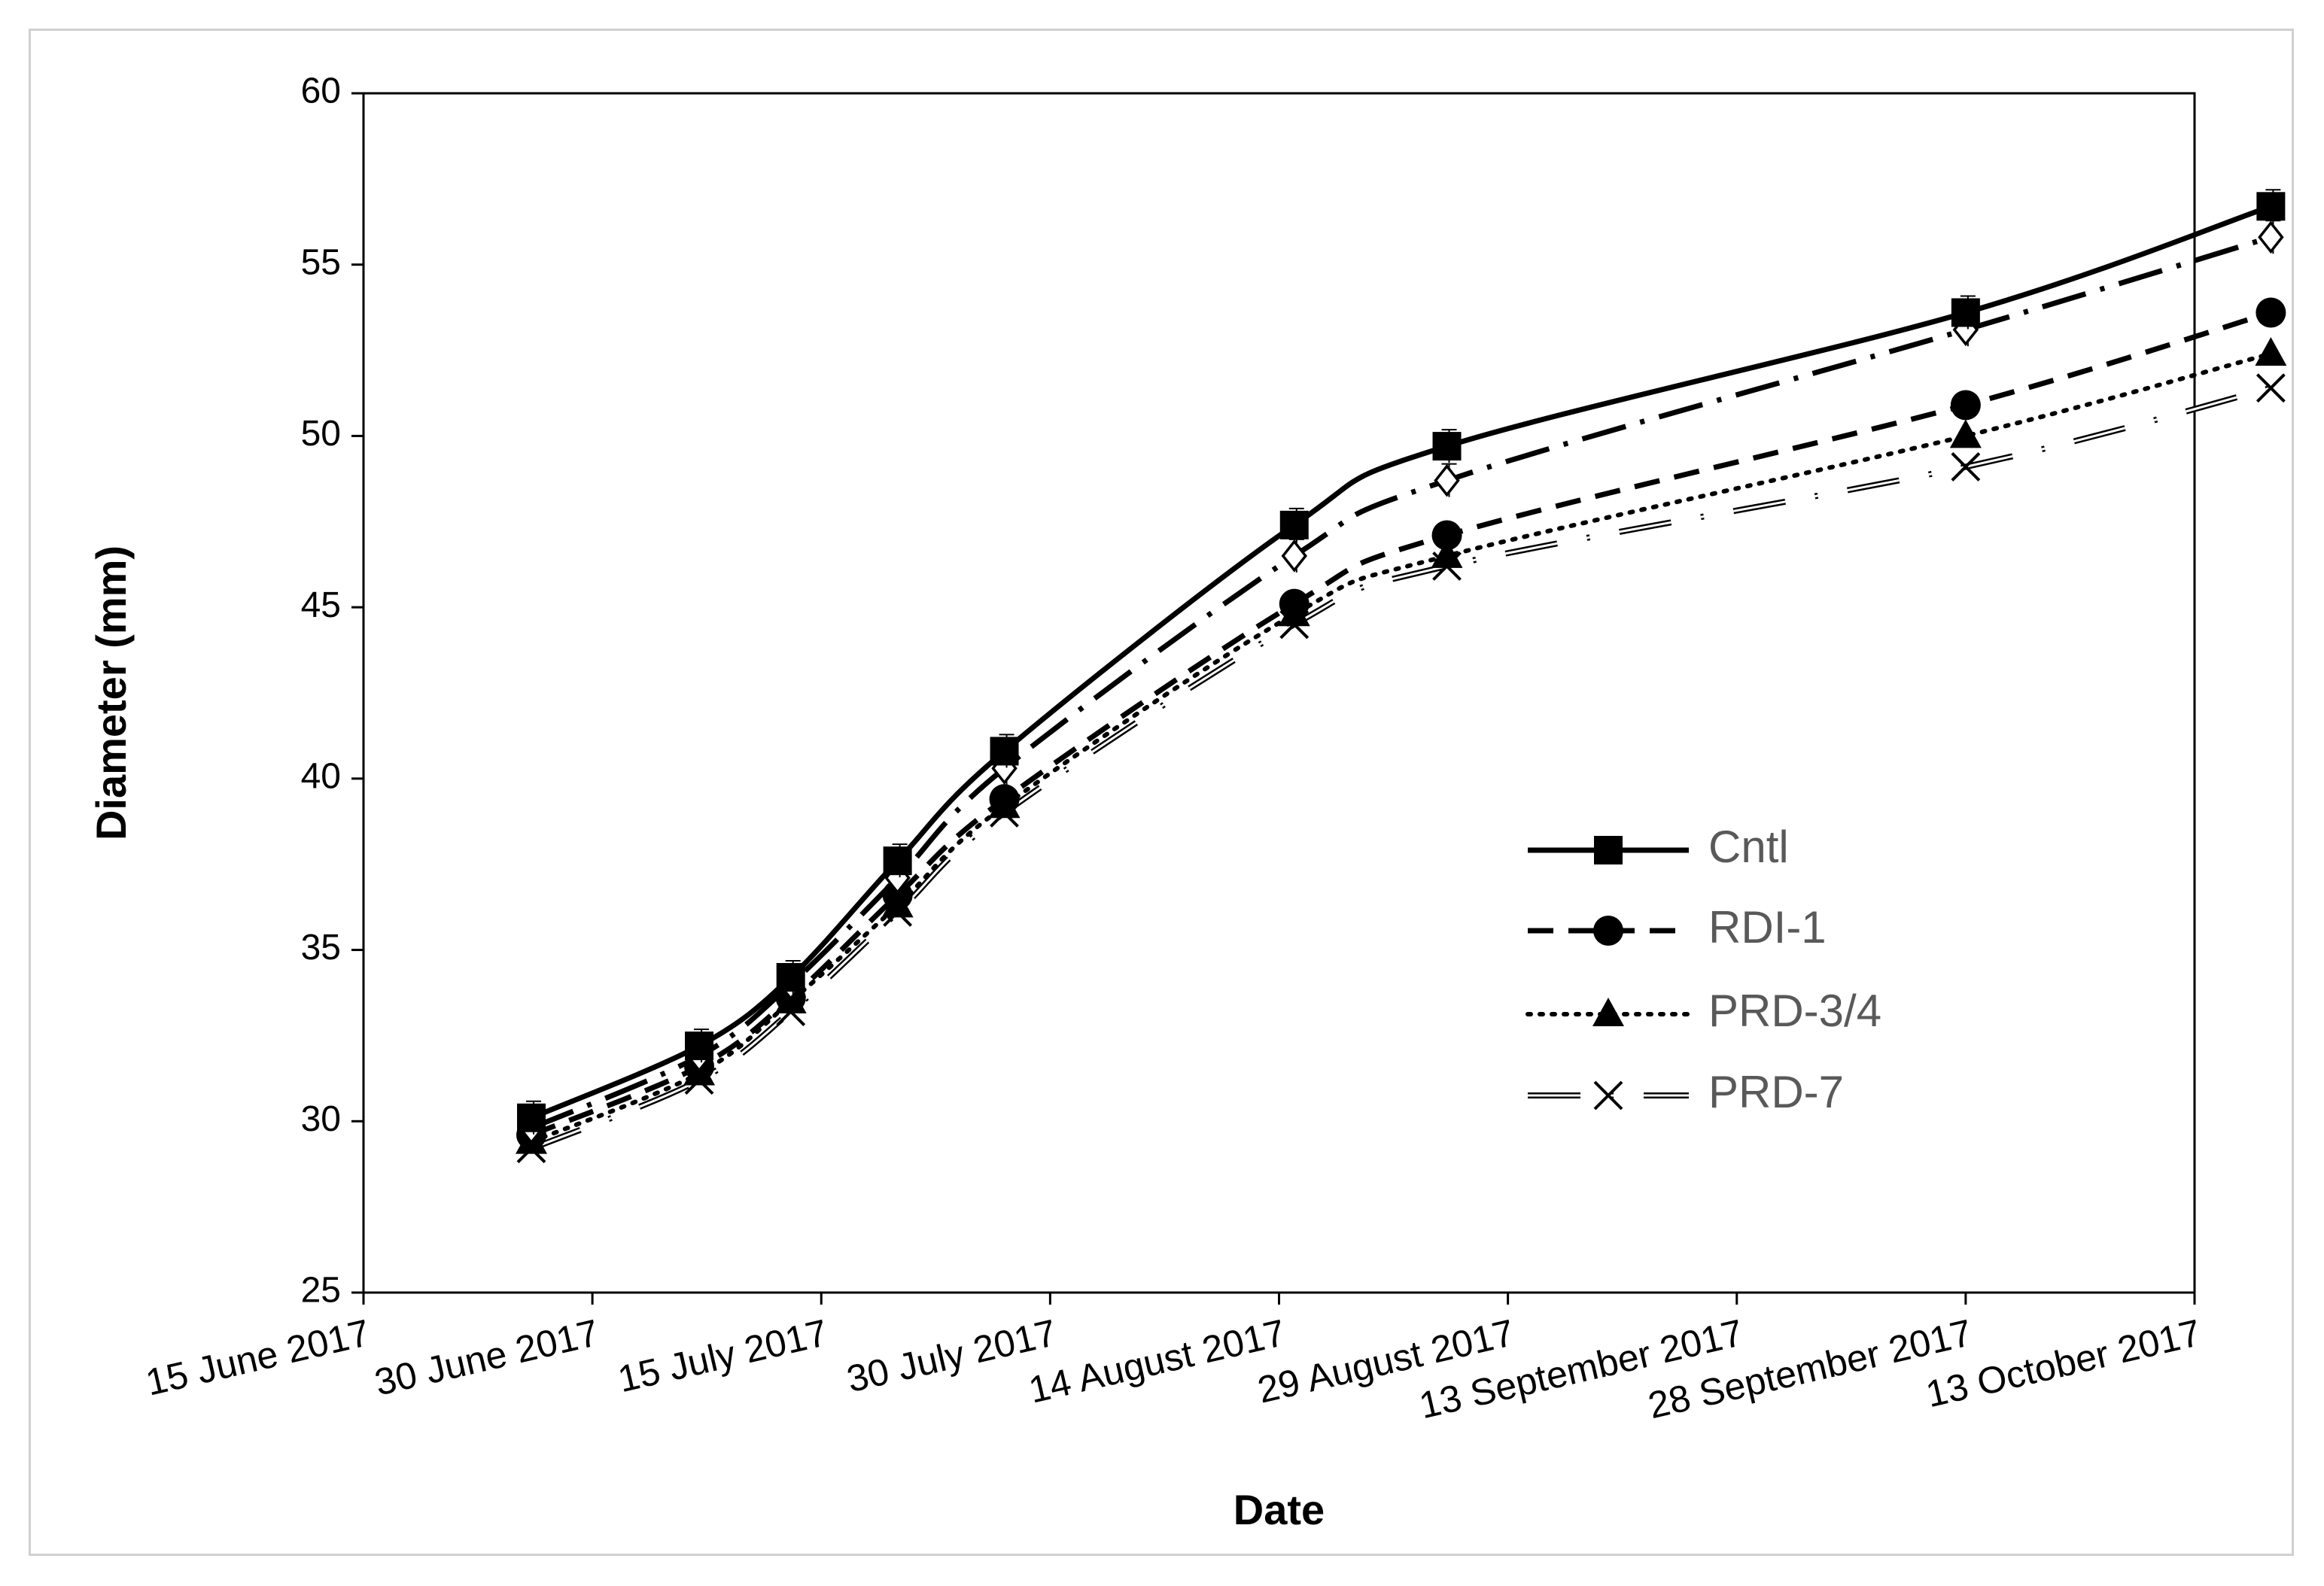  Describe the element at coordinates (1794, 1011) in the screenshot. I see `legend-label: PRD-3/4` at that location.